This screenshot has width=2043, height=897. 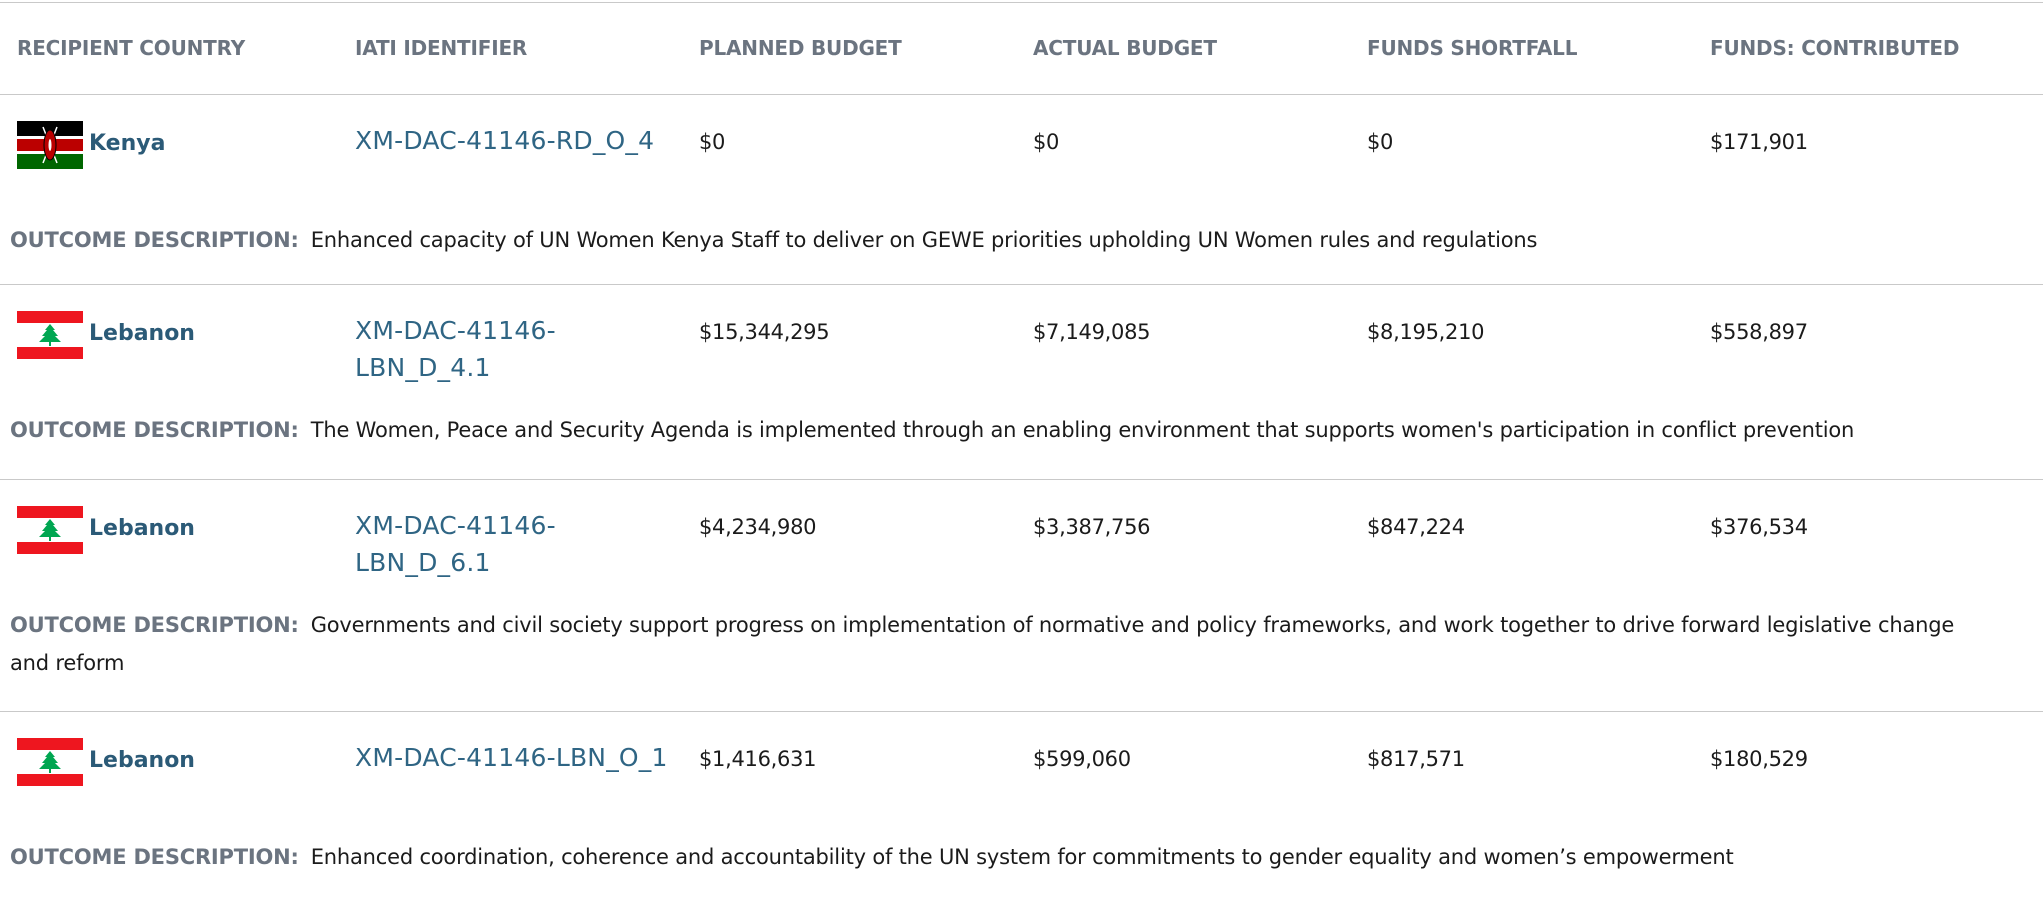 I want to click on budget-value: $7,149,085, so click(x=1092, y=332).